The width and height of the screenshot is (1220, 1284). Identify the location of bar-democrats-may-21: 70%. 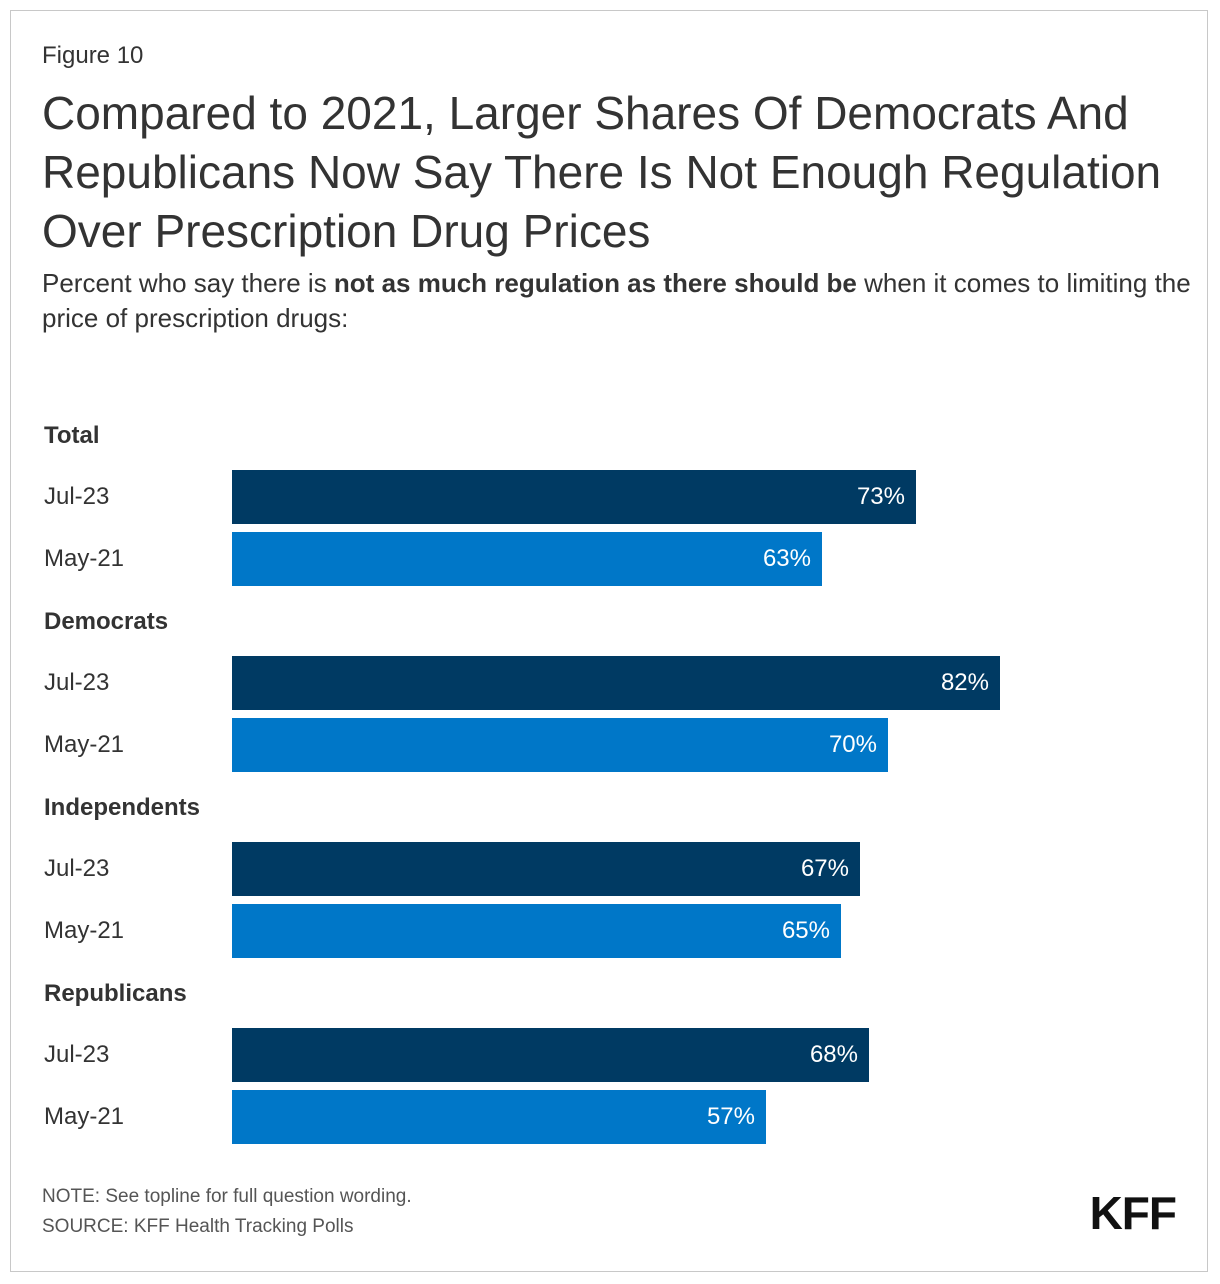
(560, 745).